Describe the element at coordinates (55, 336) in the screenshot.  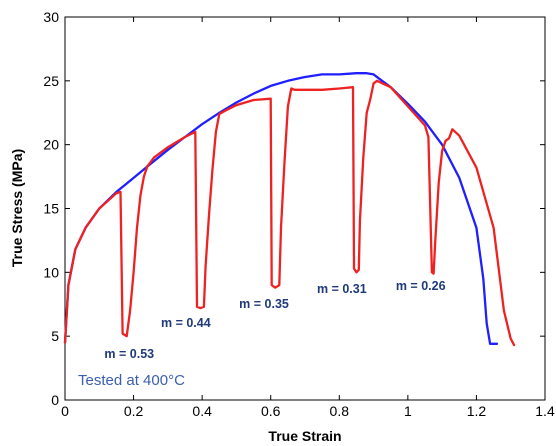
I see `y-tick-label: 5` at that location.